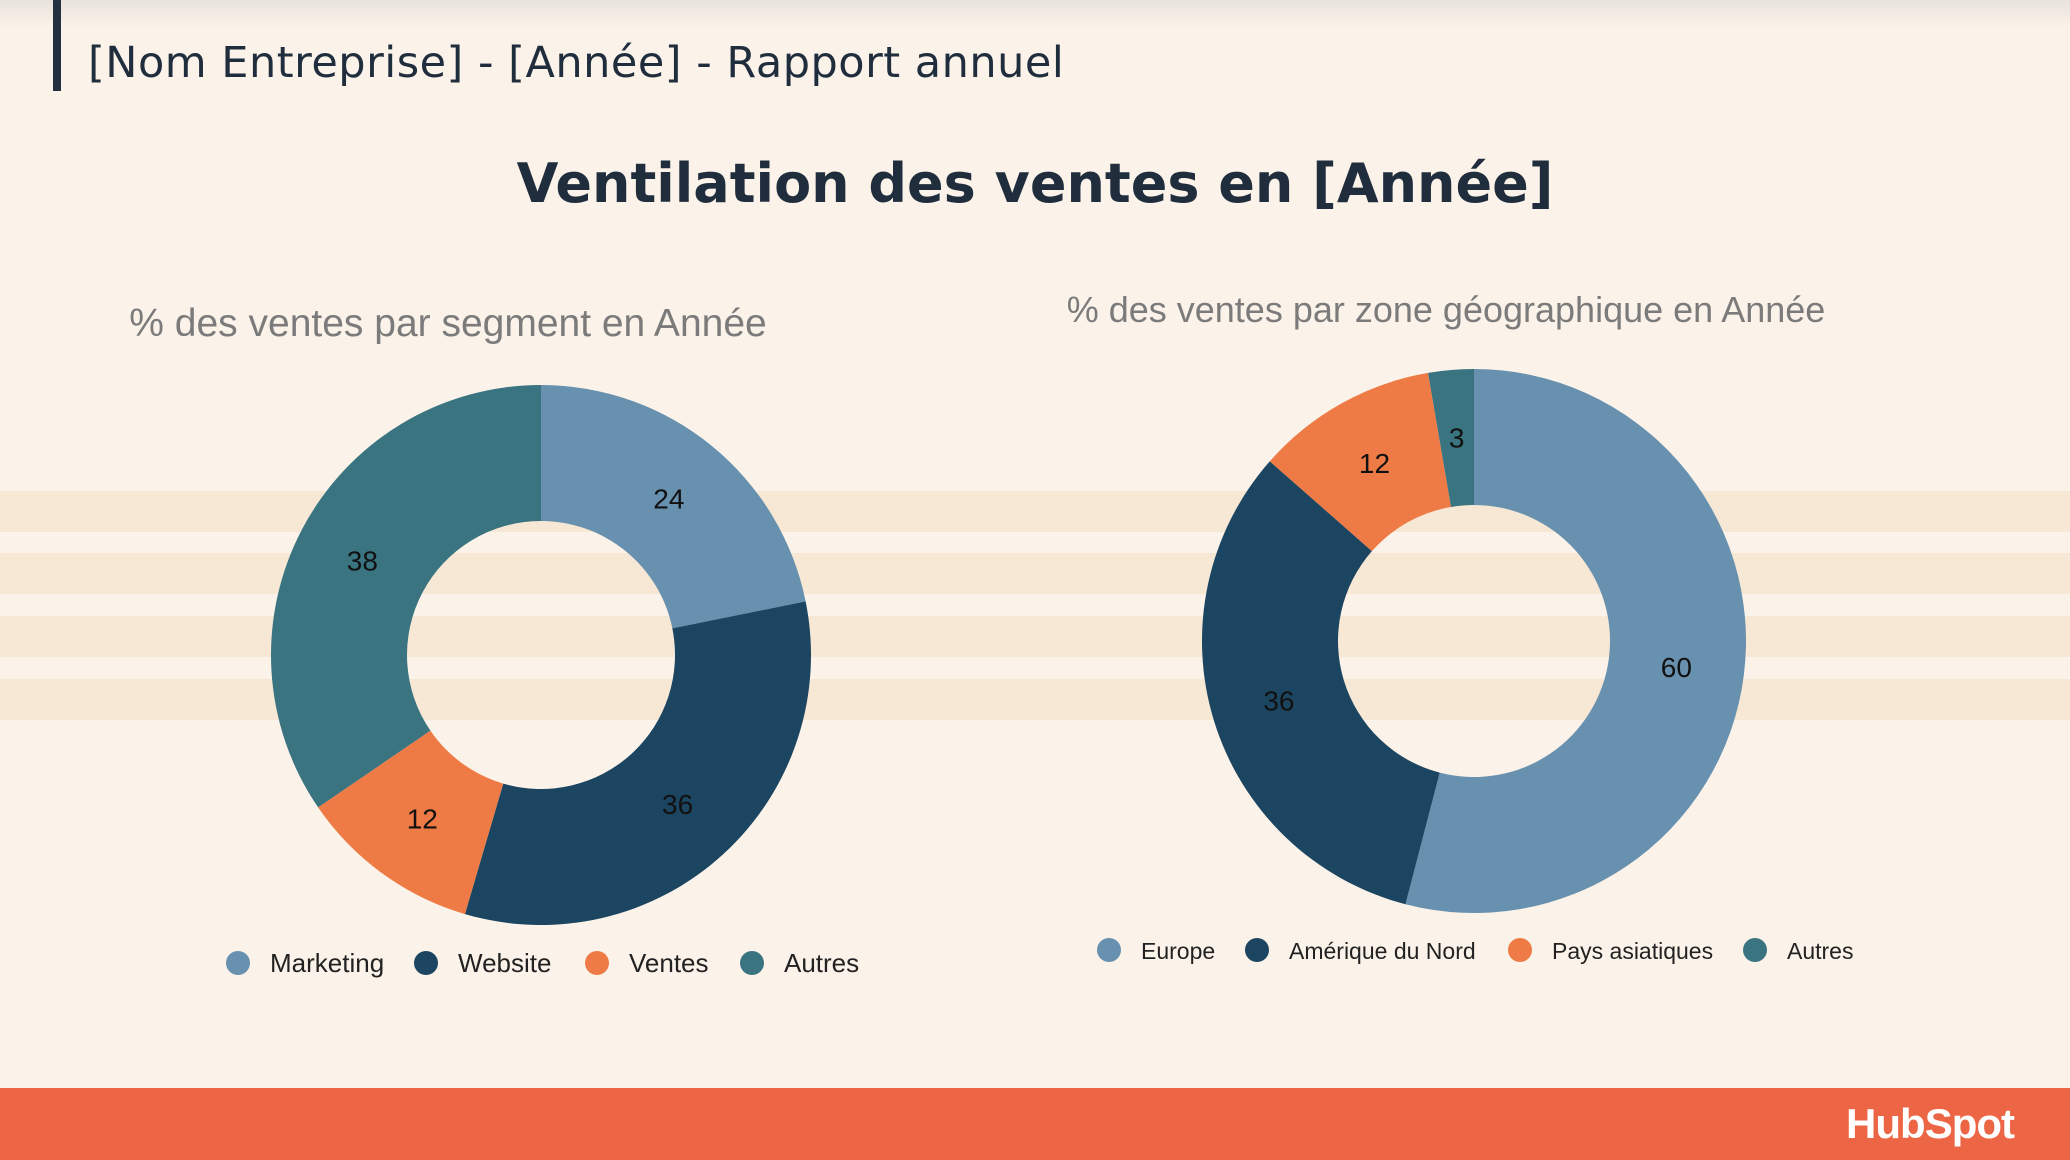 The height and width of the screenshot is (1160, 2070). I want to click on slice-europe, so click(1575, 641).